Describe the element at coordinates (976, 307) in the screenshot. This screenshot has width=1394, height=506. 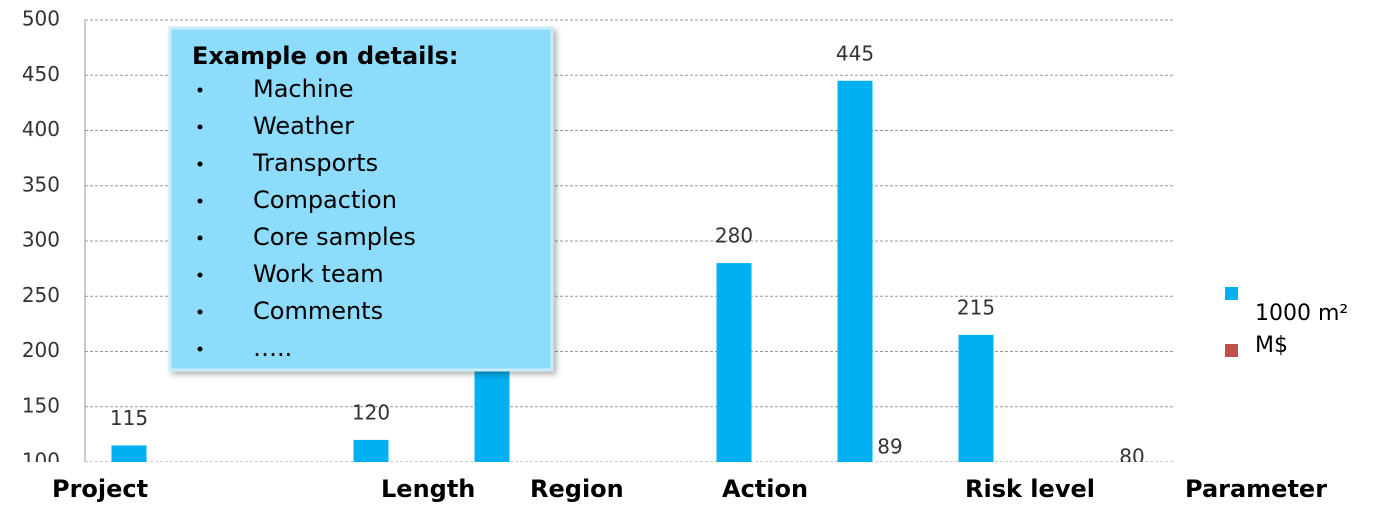
I see `value-label: 215` at that location.